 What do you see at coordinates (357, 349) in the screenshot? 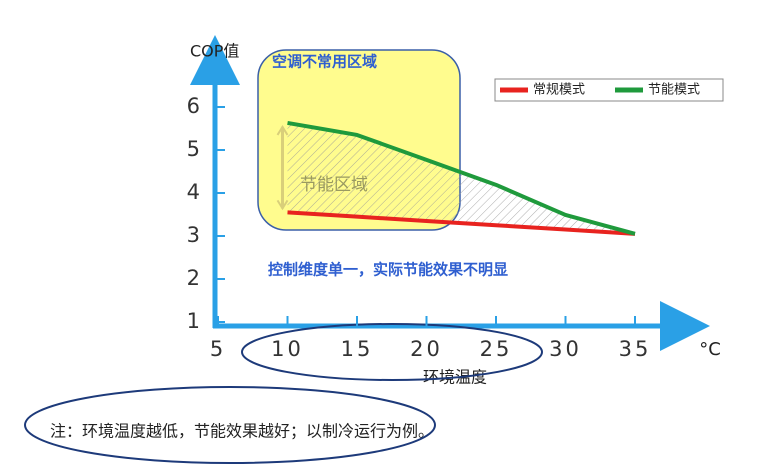
I see `x-tick-label: 15` at bounding box center [357, 349].